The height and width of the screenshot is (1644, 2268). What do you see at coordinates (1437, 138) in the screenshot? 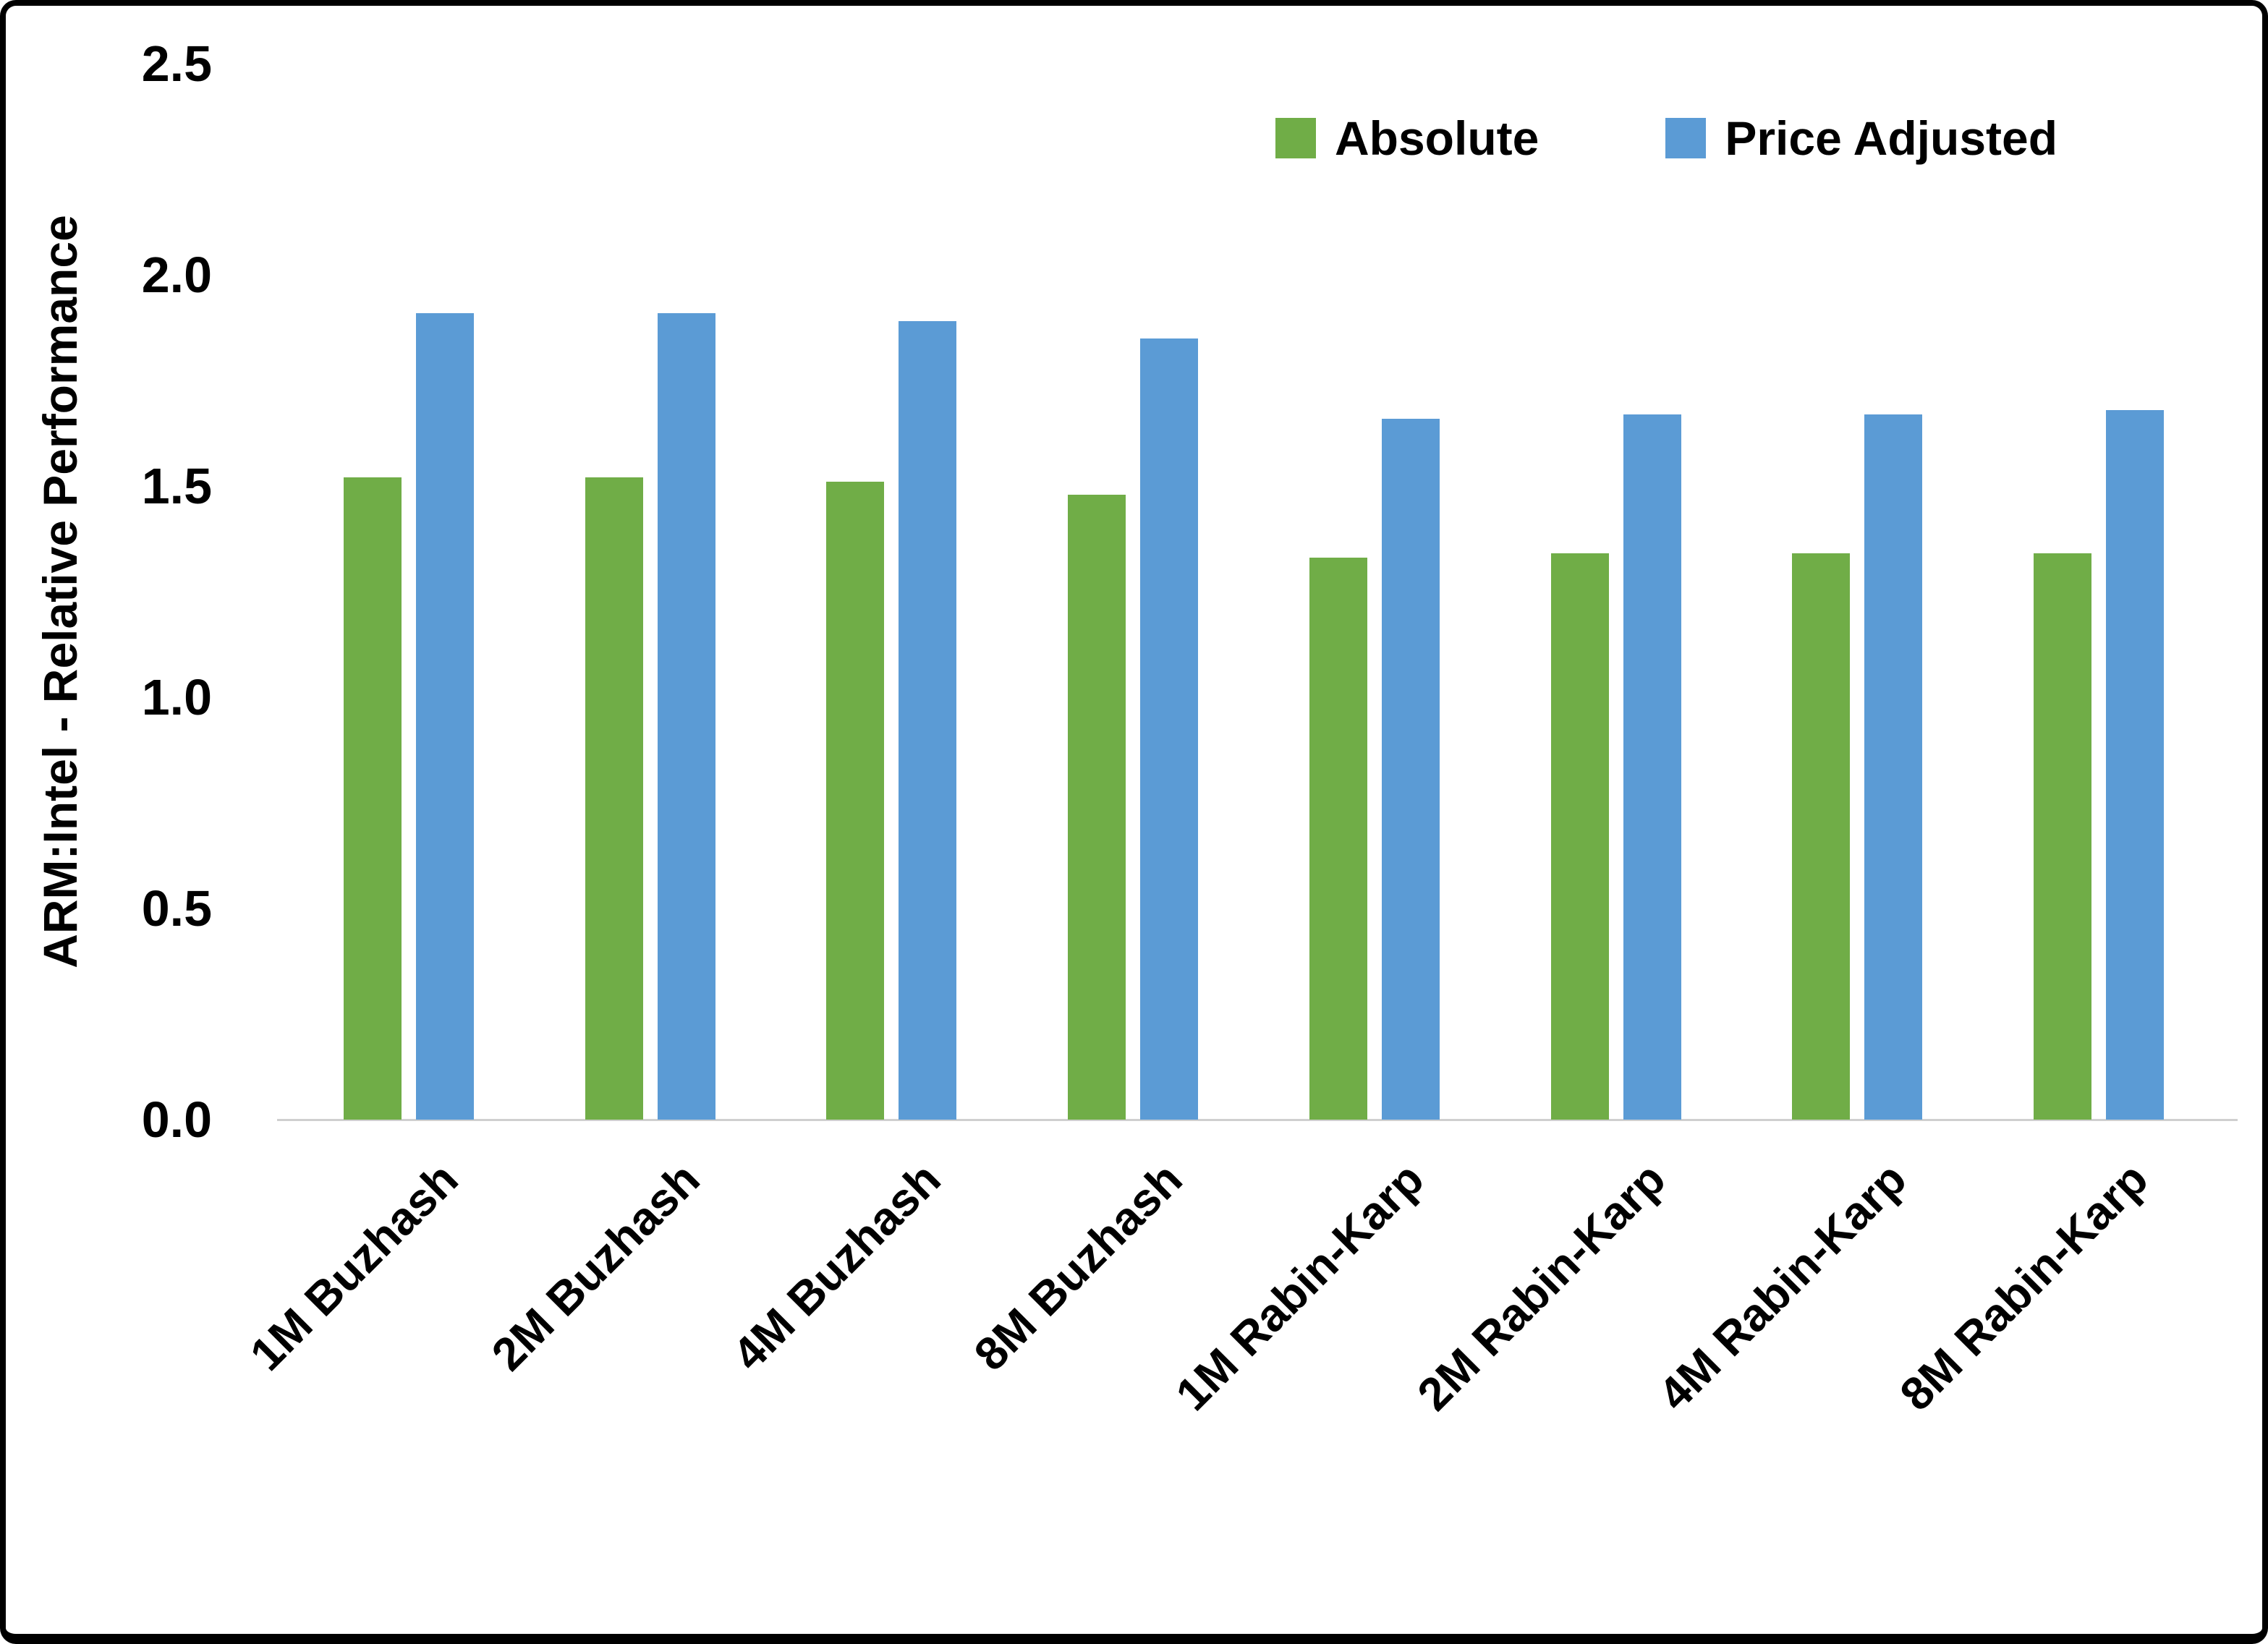
I see `legend-label-absolute: Absolute` at bounding box center [1437, 138].